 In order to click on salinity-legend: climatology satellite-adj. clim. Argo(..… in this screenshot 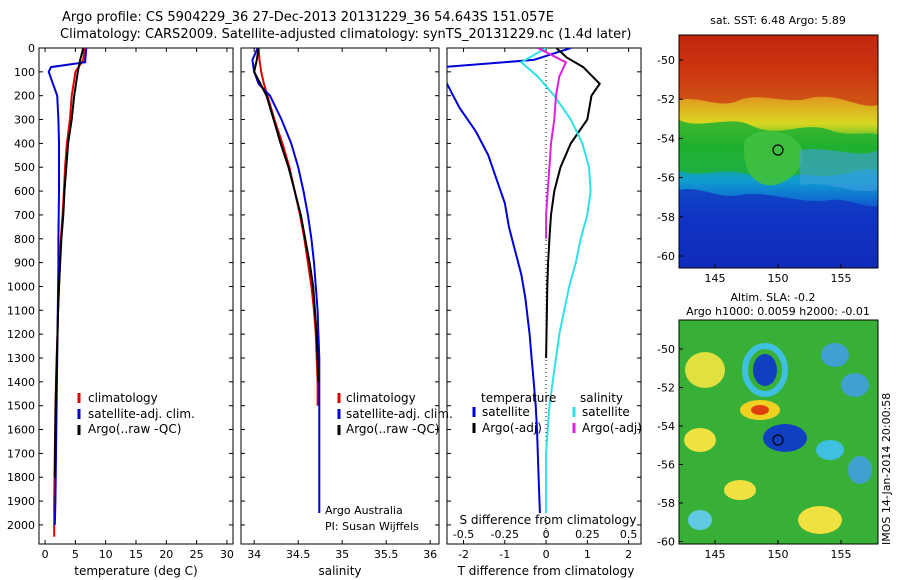, I will do `click(389, 462)`.